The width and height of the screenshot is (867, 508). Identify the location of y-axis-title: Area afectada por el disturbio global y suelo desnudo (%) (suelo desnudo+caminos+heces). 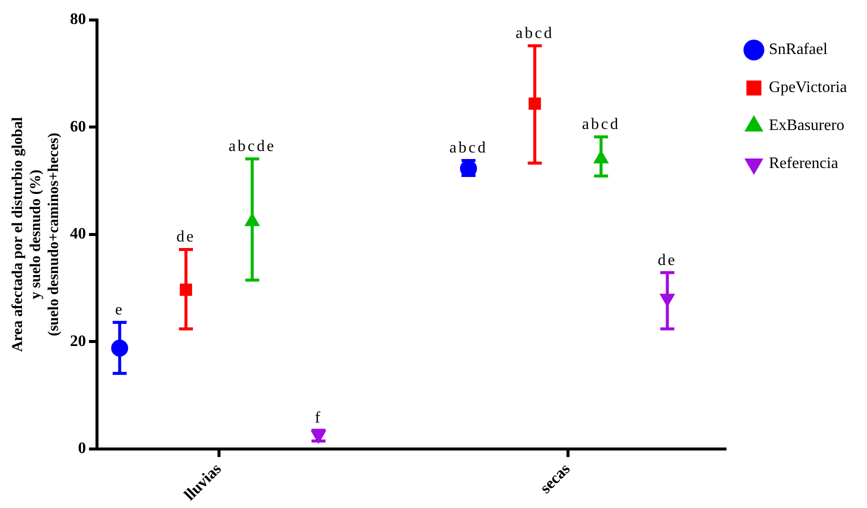
(36, 234).